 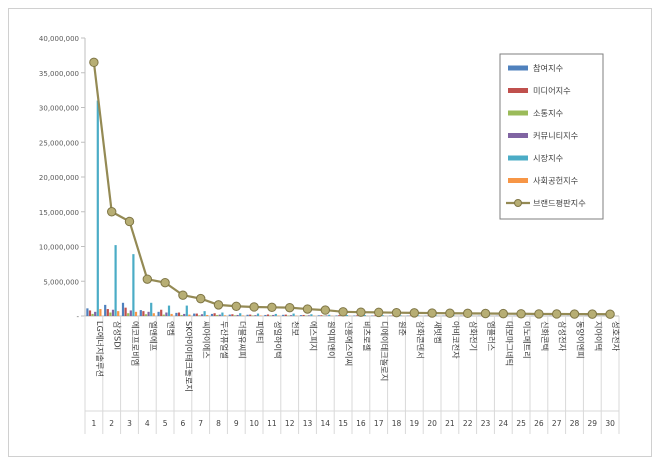 What do you see at coordinates (272, 423) in the screenshot?
I see `rank-label: 11` at bounding box center [272, 423].